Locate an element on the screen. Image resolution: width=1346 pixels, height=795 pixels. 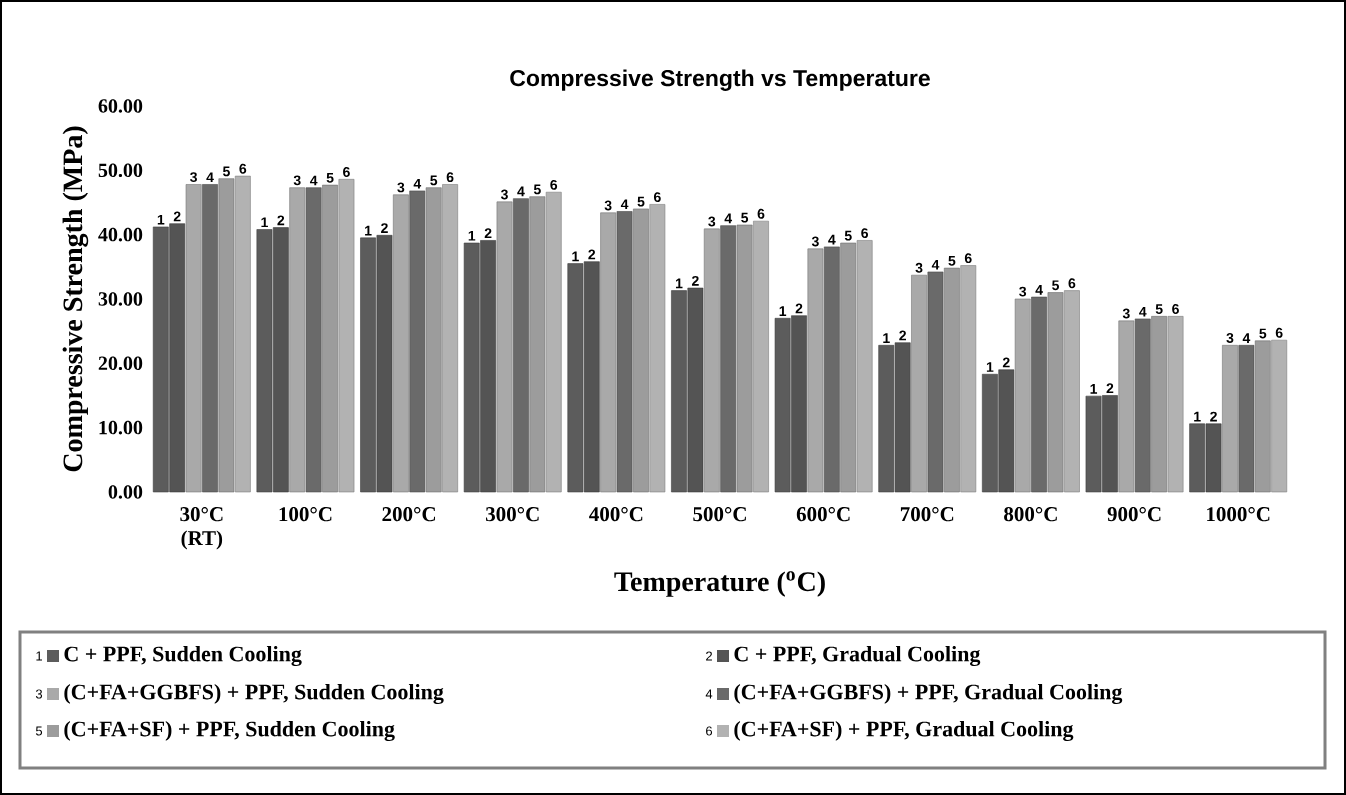
x-tick-label: 700°C is located at coordinates (927, 514).